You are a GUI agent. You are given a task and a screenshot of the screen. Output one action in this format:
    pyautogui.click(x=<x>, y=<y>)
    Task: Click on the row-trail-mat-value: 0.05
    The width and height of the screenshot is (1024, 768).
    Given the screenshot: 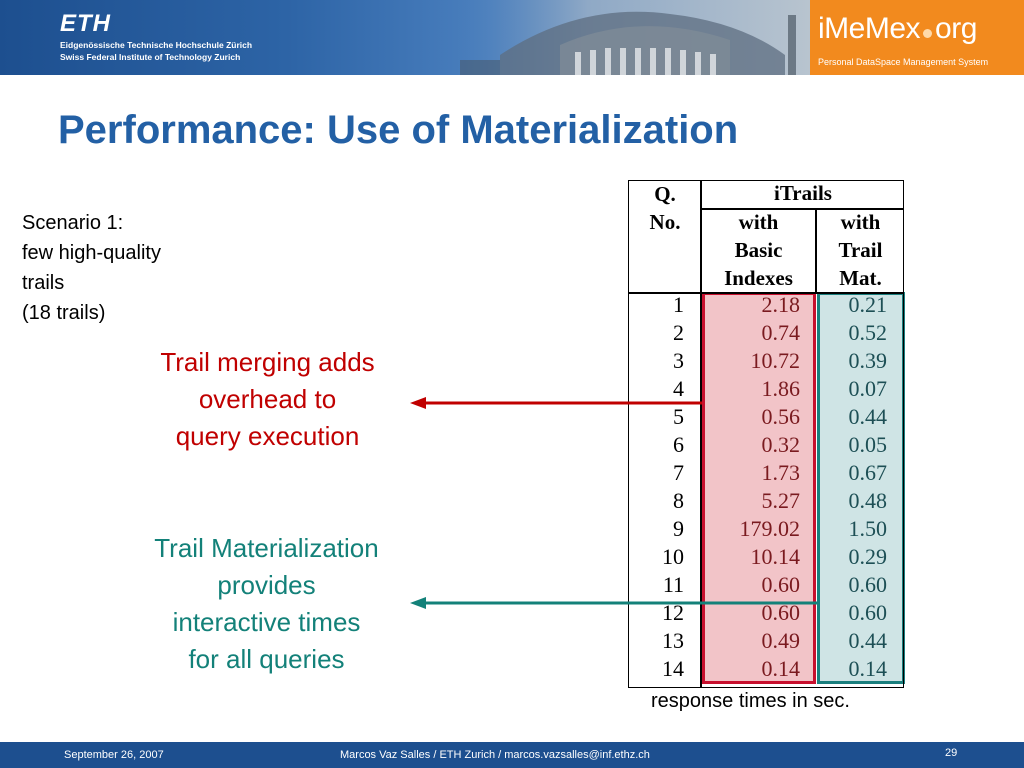 What is the action you would take?
    pyautogui.click(x=868, y=444)
    